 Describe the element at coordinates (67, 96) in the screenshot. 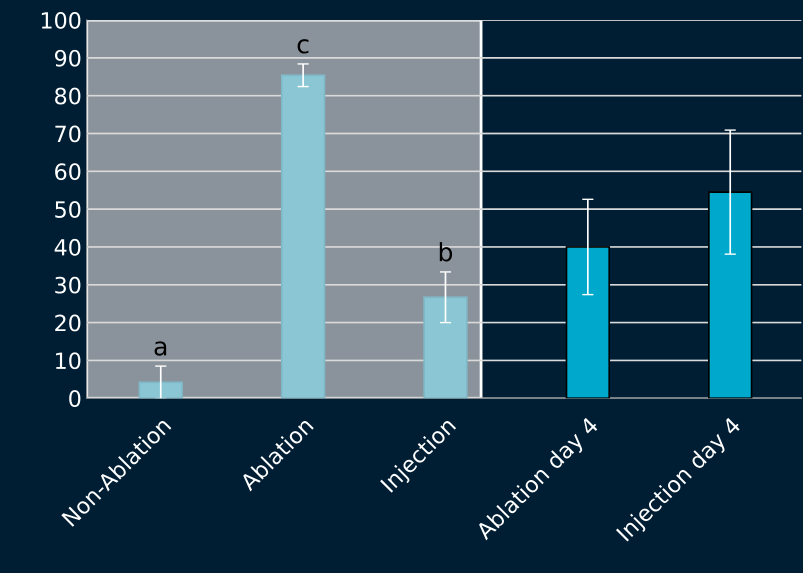

I see `y-tick-label: 80` at that location.